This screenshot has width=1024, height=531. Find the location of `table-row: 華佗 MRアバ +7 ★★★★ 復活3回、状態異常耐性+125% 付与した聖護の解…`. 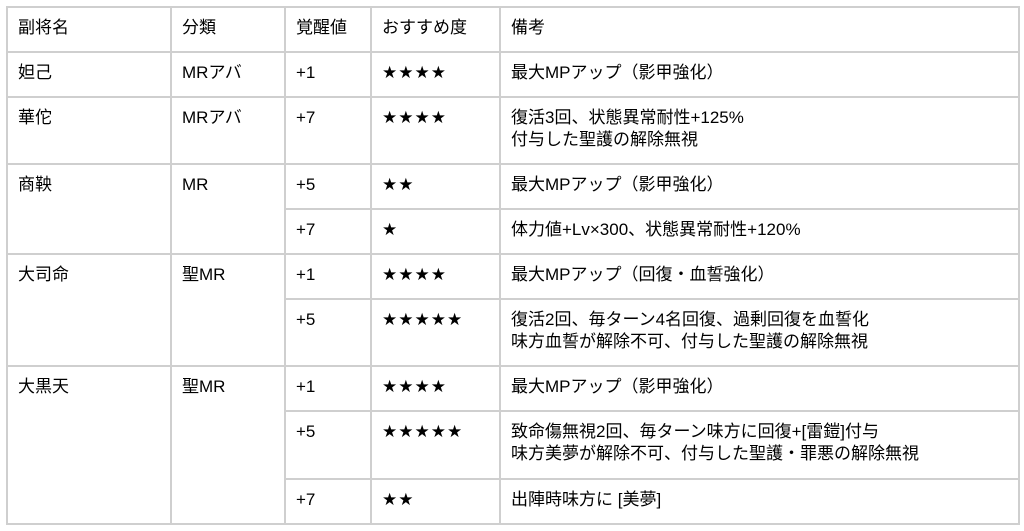

table-row: 華佗 MRアバ +7 ★★★★ 復活3回、状態異常耐性+125% 付与した聖護の解… is located at coordinates (513, 130).